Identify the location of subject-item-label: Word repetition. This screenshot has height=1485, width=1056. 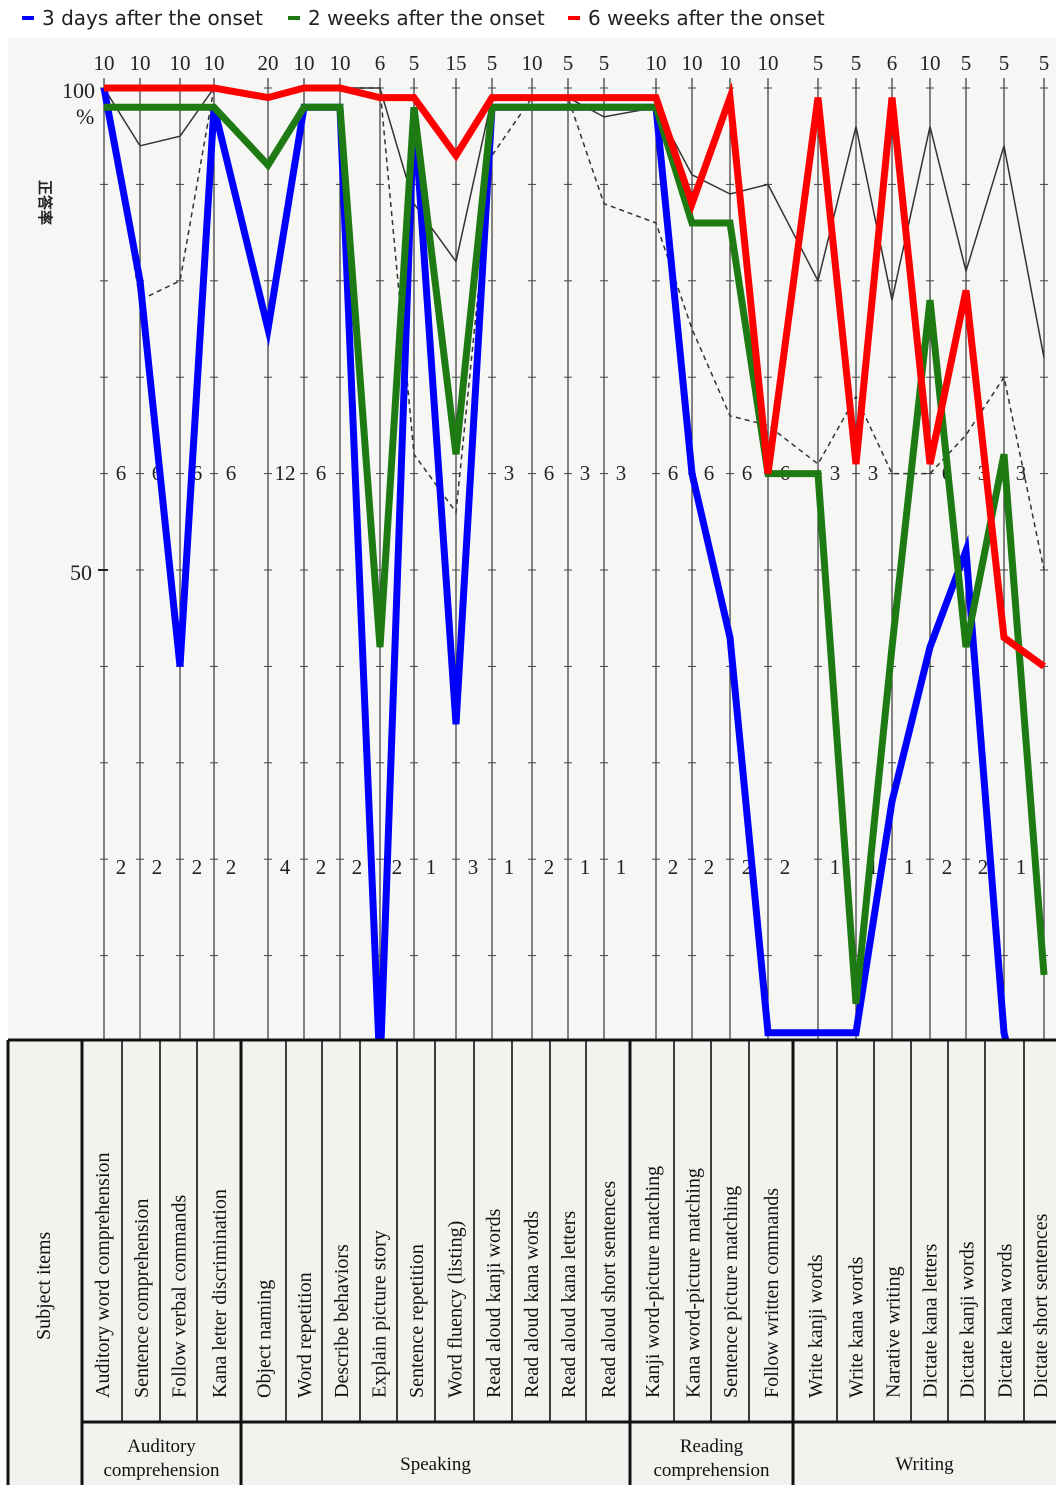
(305, 1335).